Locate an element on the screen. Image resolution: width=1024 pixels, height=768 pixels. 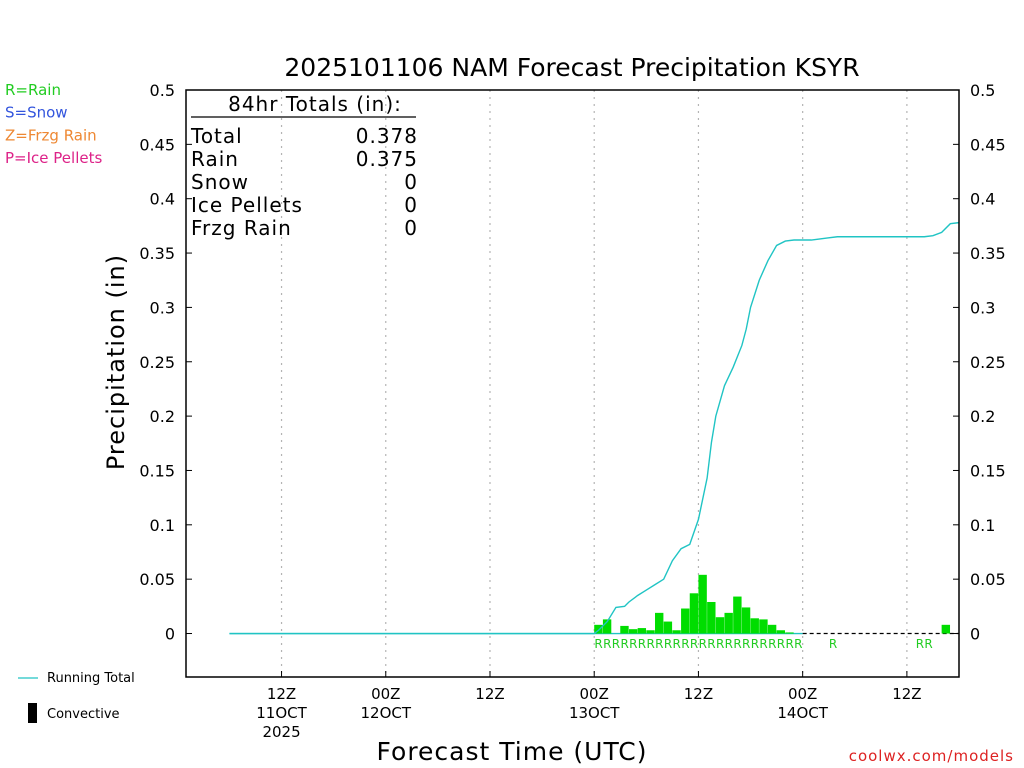
type-legend-entry: R=Rain is located at coordinates (33, 90).